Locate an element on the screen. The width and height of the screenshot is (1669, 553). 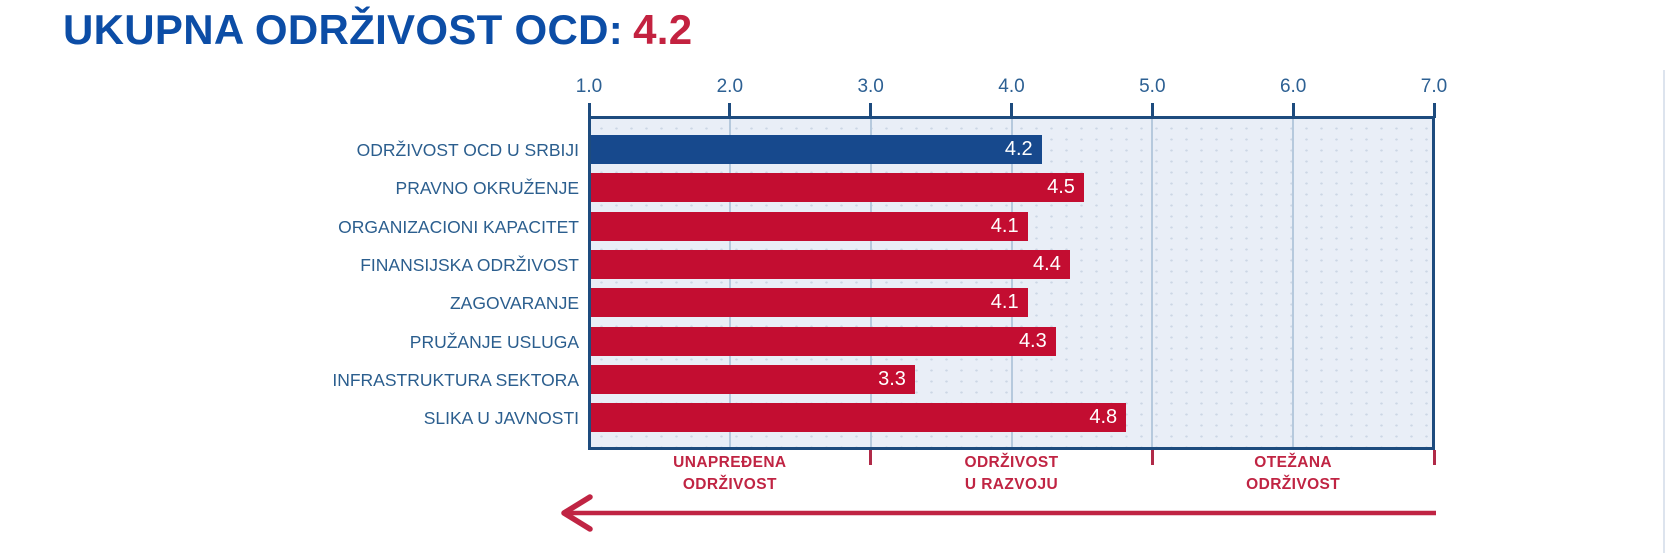
title-text: UKUPNA ODRŽIVOST OCD: is located at coordinates (343, 29).